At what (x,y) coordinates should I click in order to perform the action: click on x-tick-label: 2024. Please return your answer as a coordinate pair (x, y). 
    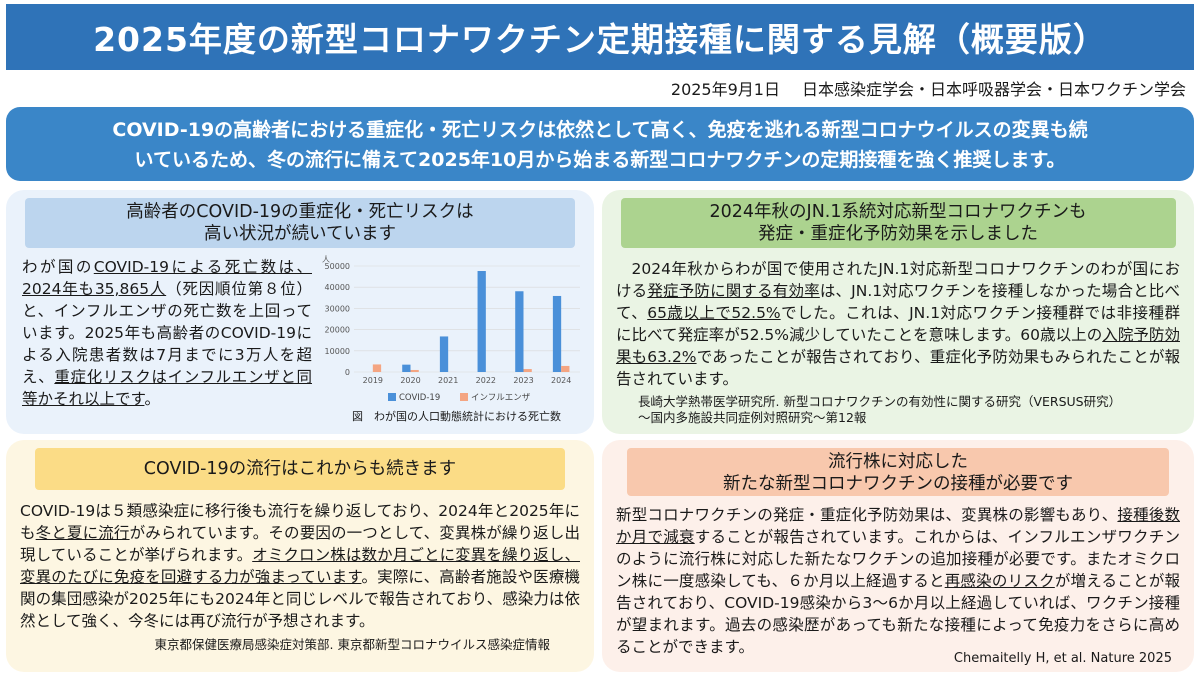
    Looking at the image, I should click on (561, 380).